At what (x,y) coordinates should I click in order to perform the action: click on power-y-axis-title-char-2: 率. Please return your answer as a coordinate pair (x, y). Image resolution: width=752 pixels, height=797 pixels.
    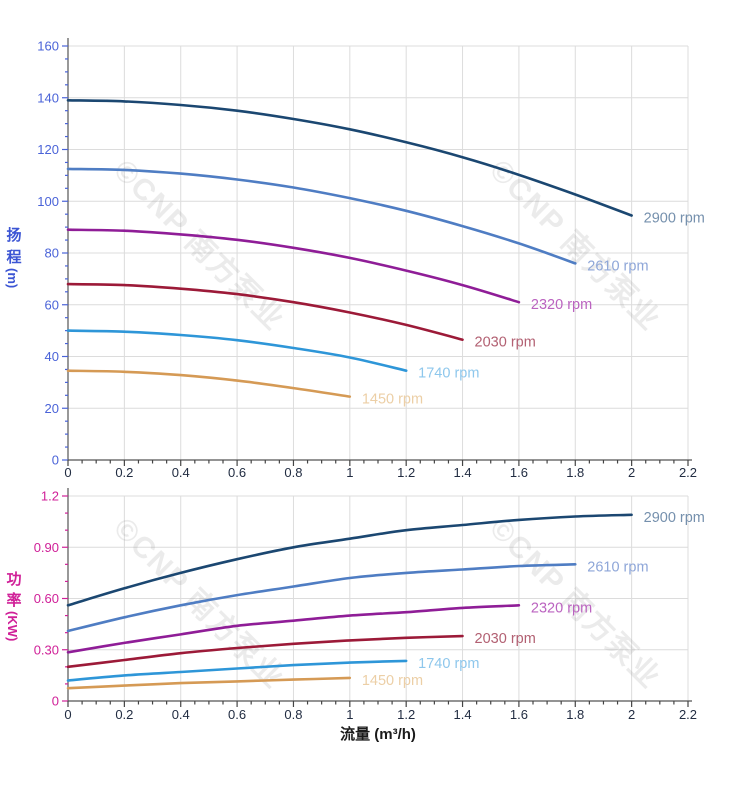
    Looking at the image, I should click on (13, 600).